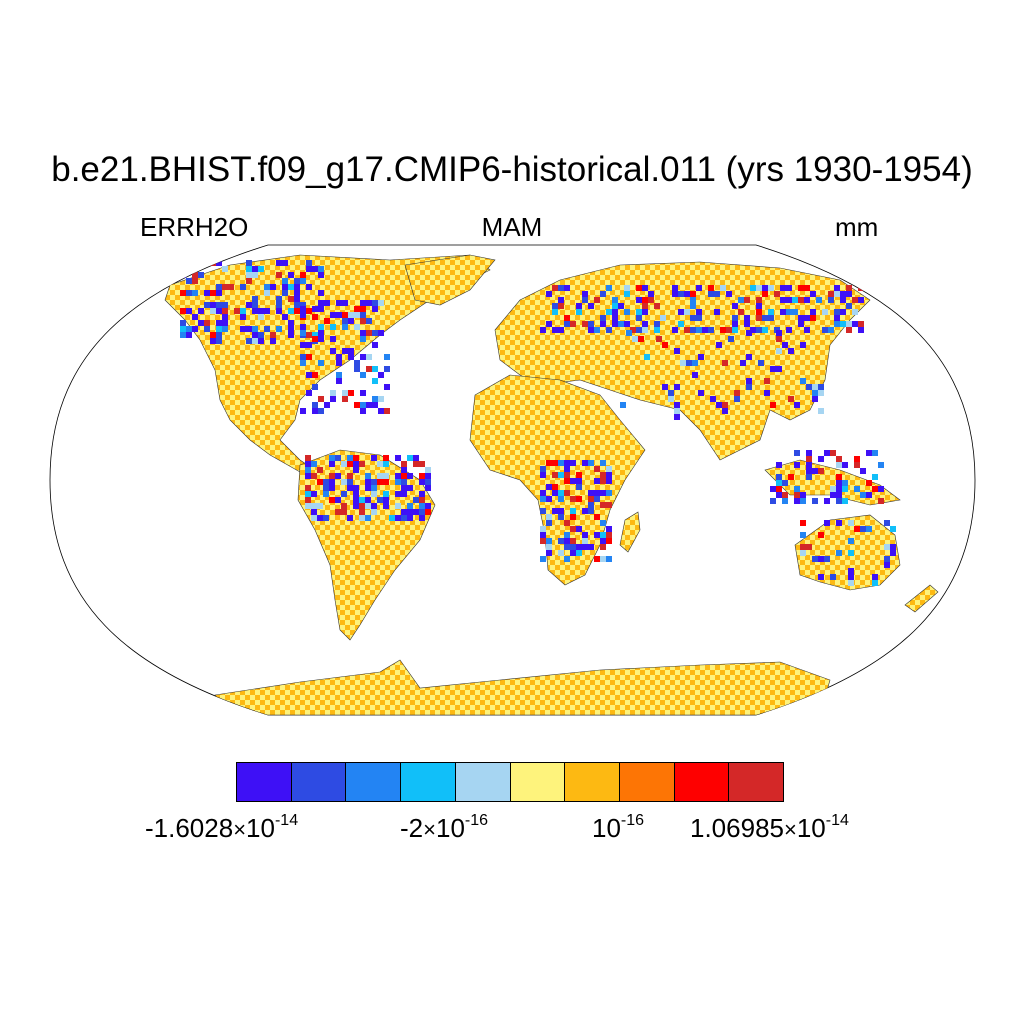 The width and height of the screenshot is (1024, 1024). I want to click on colorbar-box, so click(428, 782).